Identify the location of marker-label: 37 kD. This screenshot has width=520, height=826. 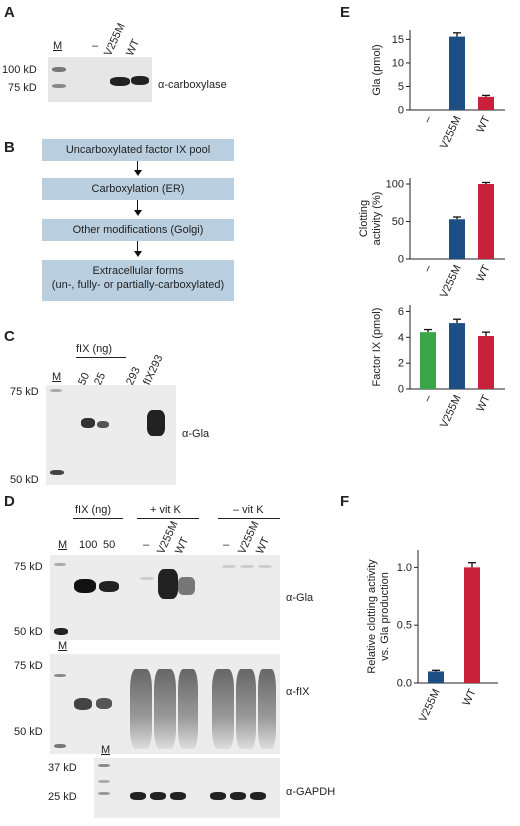
(62, 768).